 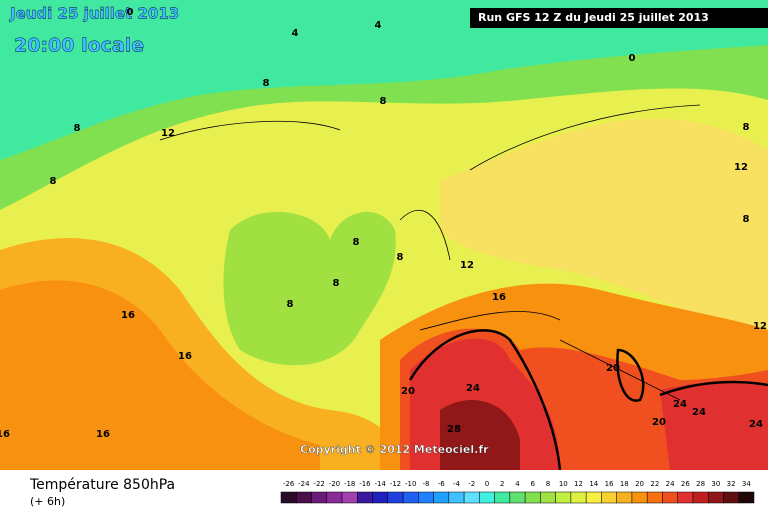 I want to click on date: Jeudi 25 juillet 2013, so click(x=94, y=14).